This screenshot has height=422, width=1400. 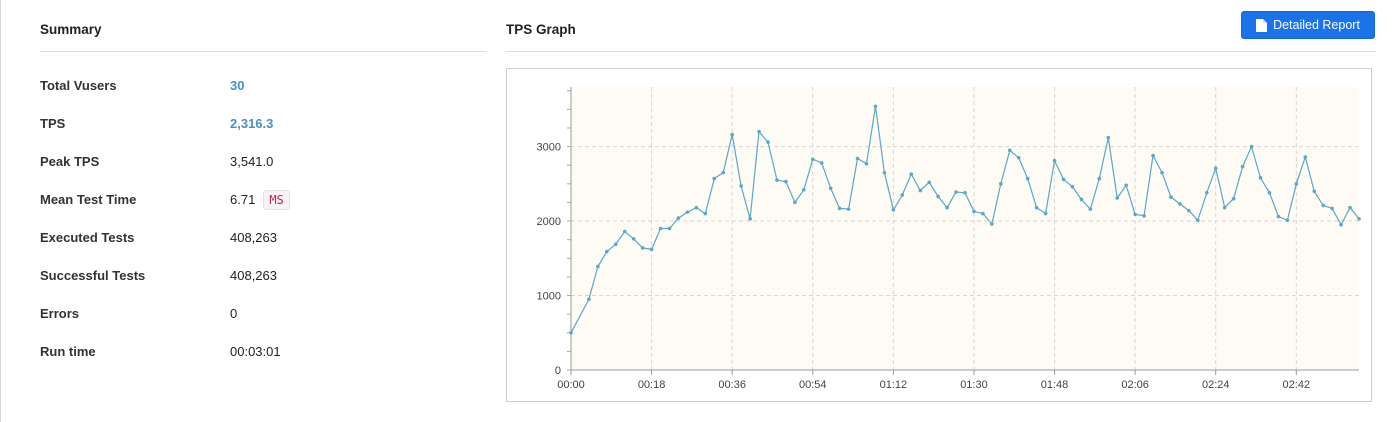 What do you see at coordinates (732, 385) in the screenshot?
I see `x-tick-label: 00:36` at bounding box center [732, 385].